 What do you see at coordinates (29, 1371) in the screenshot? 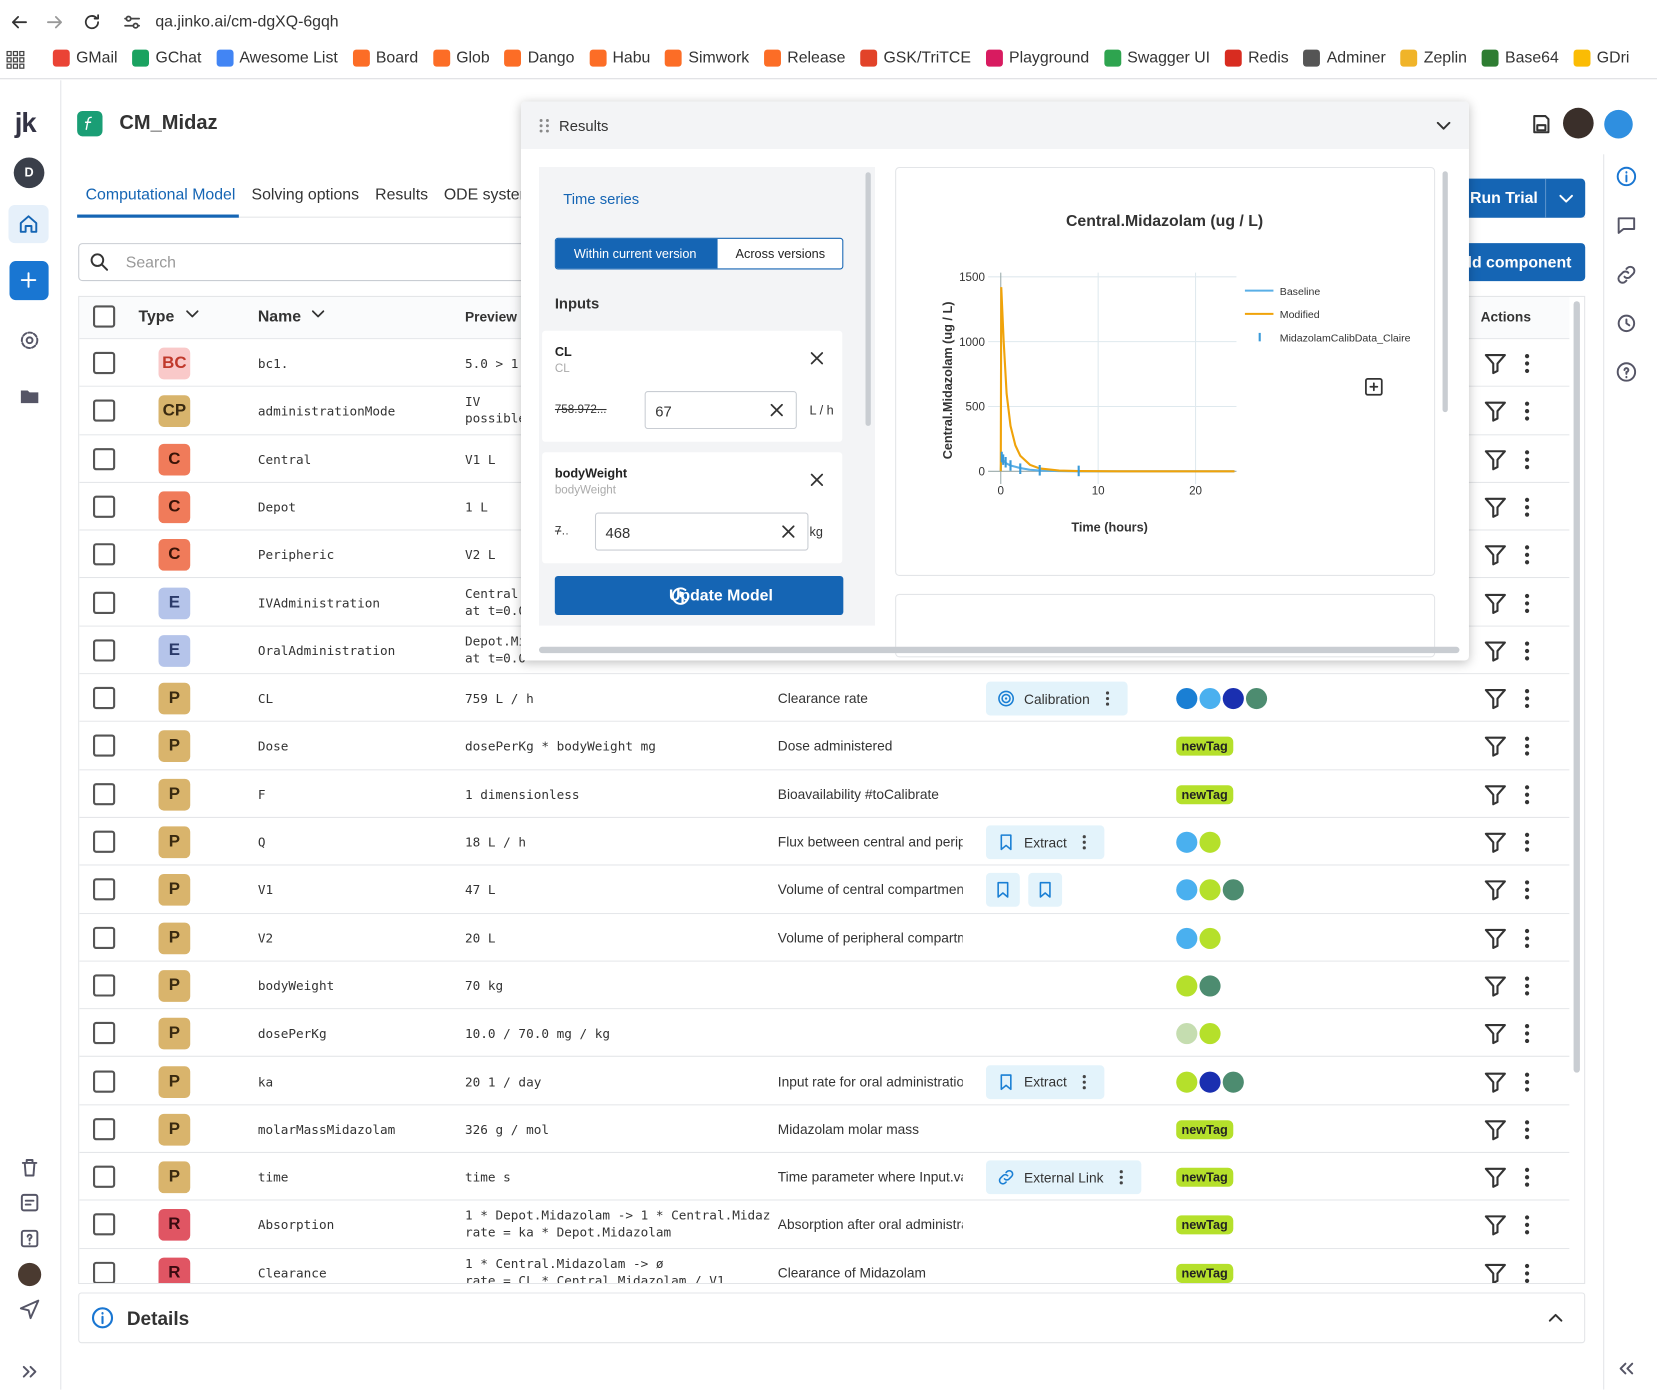
I see `expand-icon` at bounding box center [29, 1371].